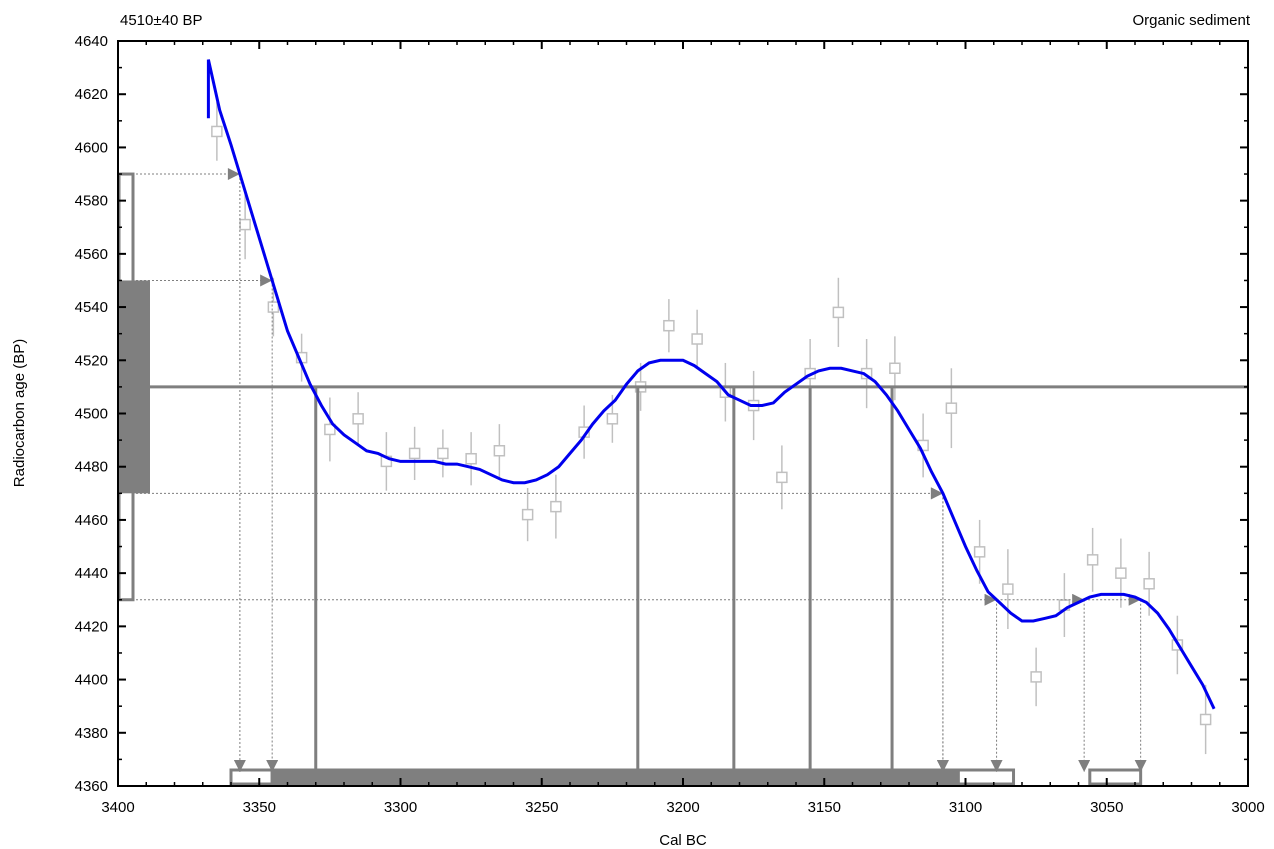 This screenshot has width=1274, height=849. I want to click on sigma2-calendar-interval, so click(1115, 777).